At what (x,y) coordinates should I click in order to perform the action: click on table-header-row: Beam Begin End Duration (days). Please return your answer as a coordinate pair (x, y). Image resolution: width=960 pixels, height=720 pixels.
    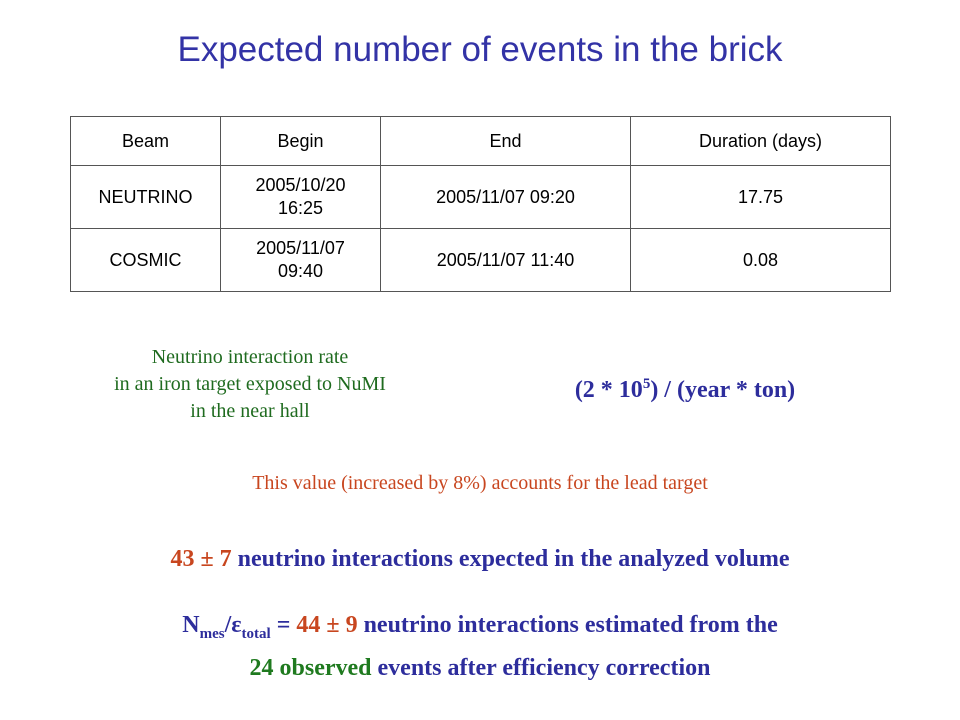
    Looking at the image, I should click on (480, 141).